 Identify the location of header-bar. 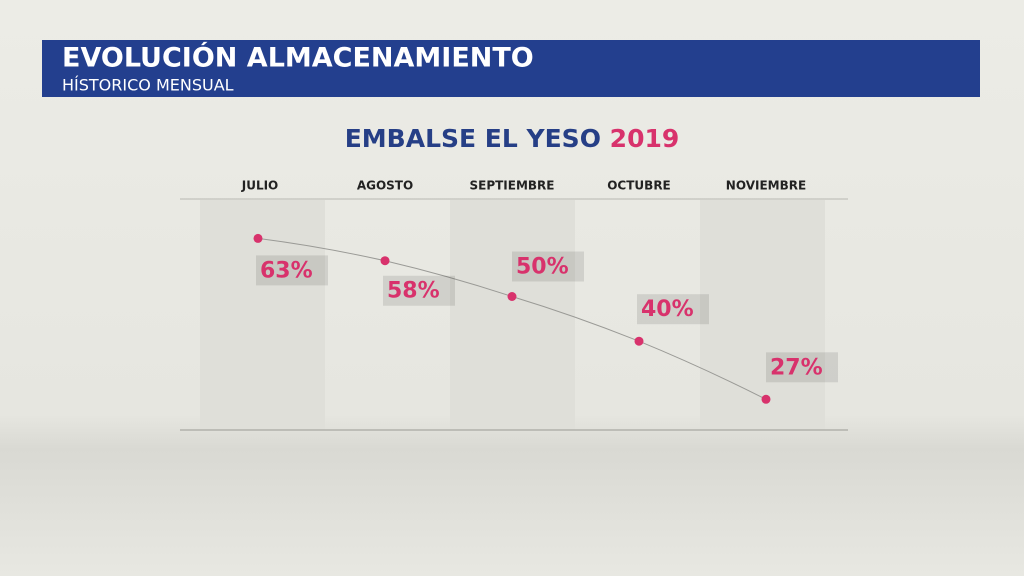
(511, 68).